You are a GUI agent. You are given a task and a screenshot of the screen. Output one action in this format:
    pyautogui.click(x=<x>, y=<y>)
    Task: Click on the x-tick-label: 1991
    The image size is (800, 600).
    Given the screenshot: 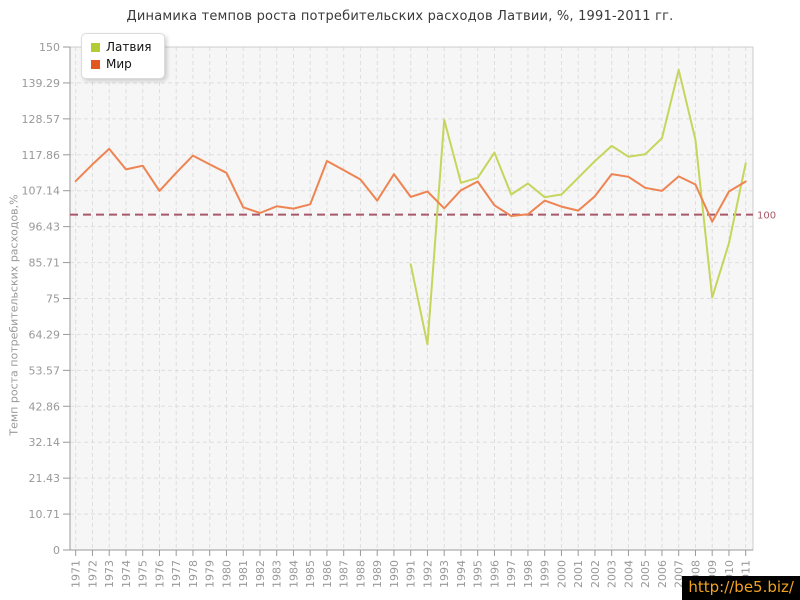 What is the action you would take?
    pyautogui.click(x=411, y=574)
    